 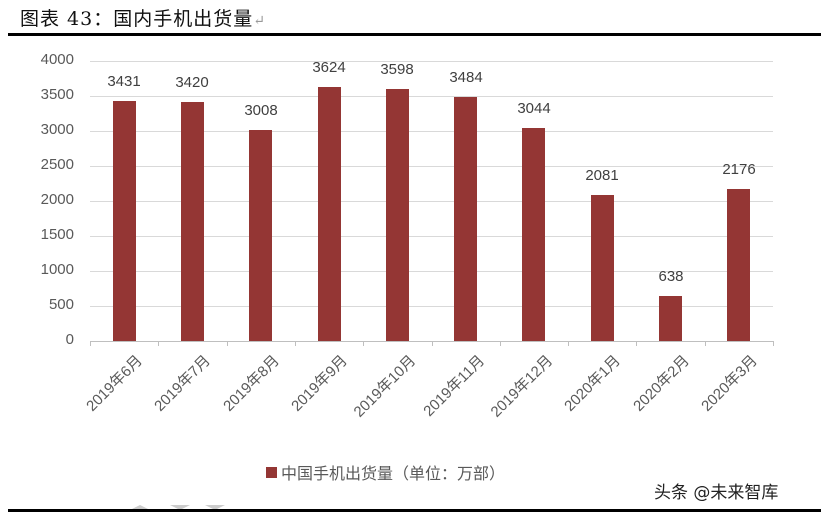 I want to click on watermark: 头条 @未来智库, so click(x=716, y=493).